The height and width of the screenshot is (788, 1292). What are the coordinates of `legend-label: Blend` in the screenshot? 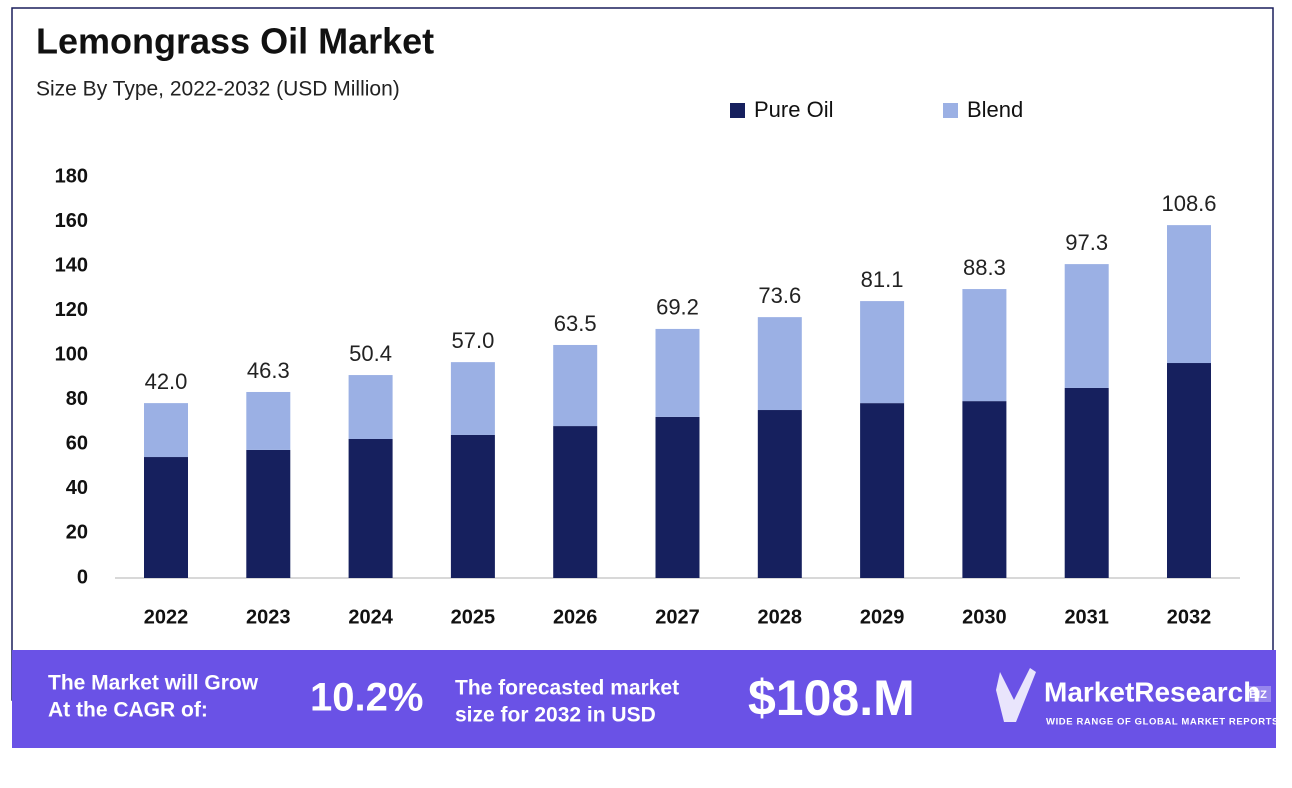 It's located at (995, 109).